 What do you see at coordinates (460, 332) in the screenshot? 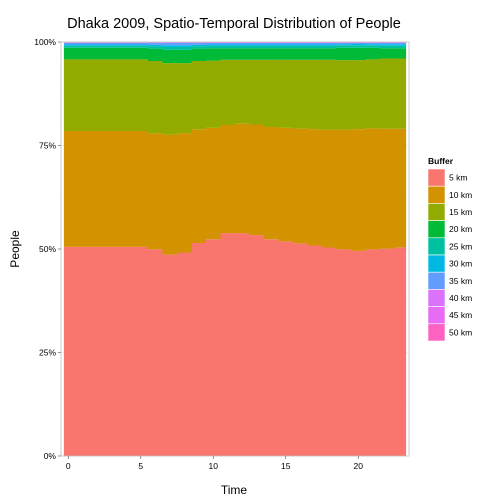
I see `legend-label: 50 km` at bounding box center [460, 332].